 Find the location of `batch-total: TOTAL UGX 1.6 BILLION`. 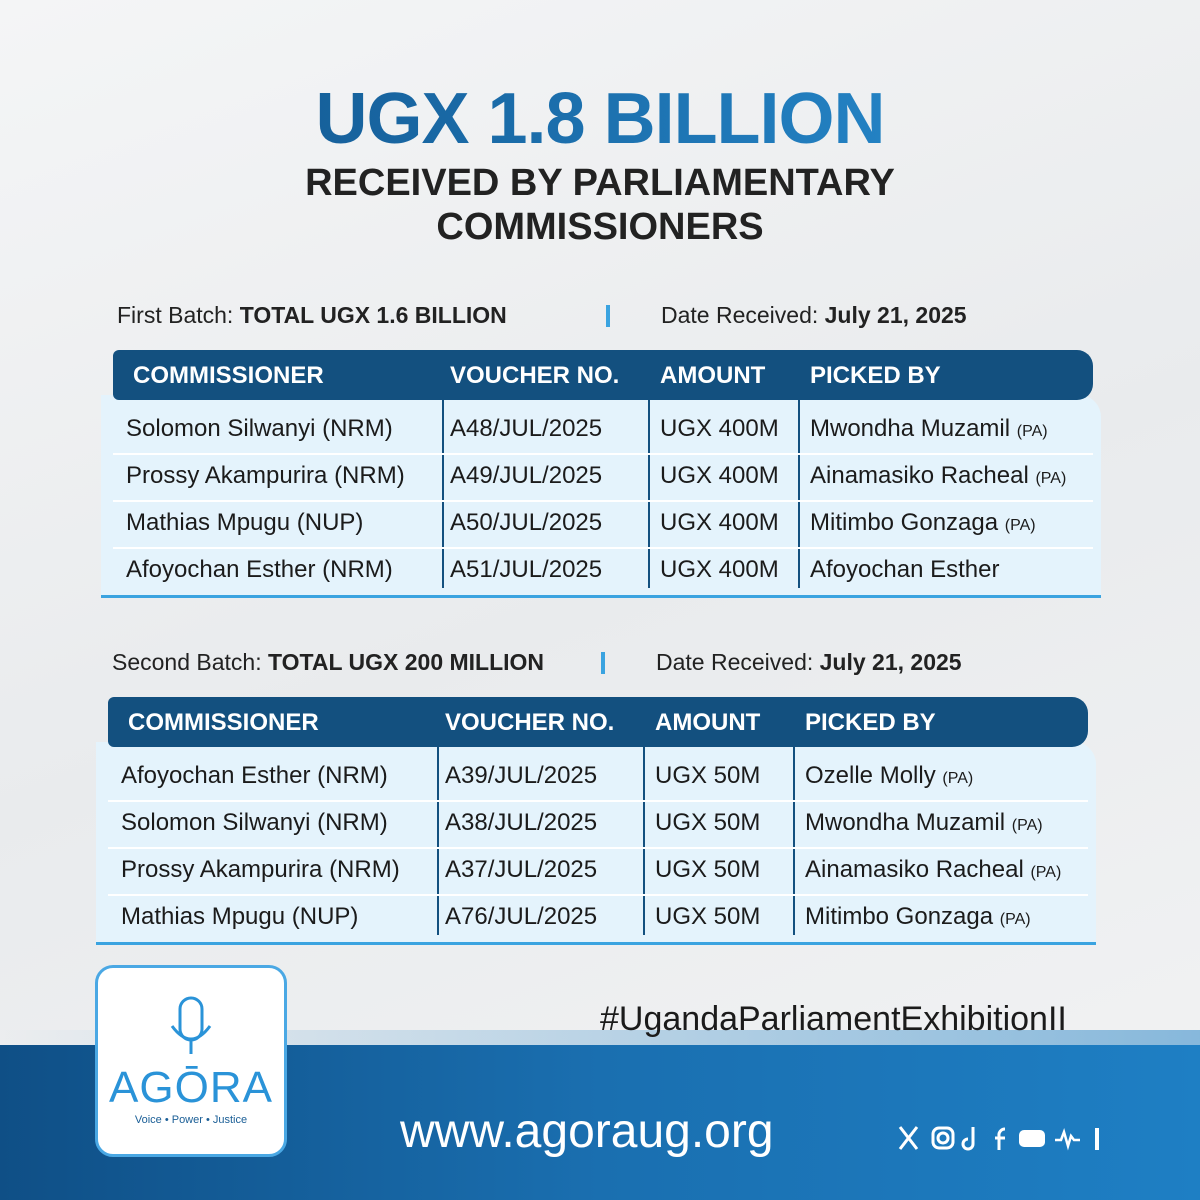

batch-total: TOTAL UGX 1.6 BILLION is located at coordinates (373, 315).